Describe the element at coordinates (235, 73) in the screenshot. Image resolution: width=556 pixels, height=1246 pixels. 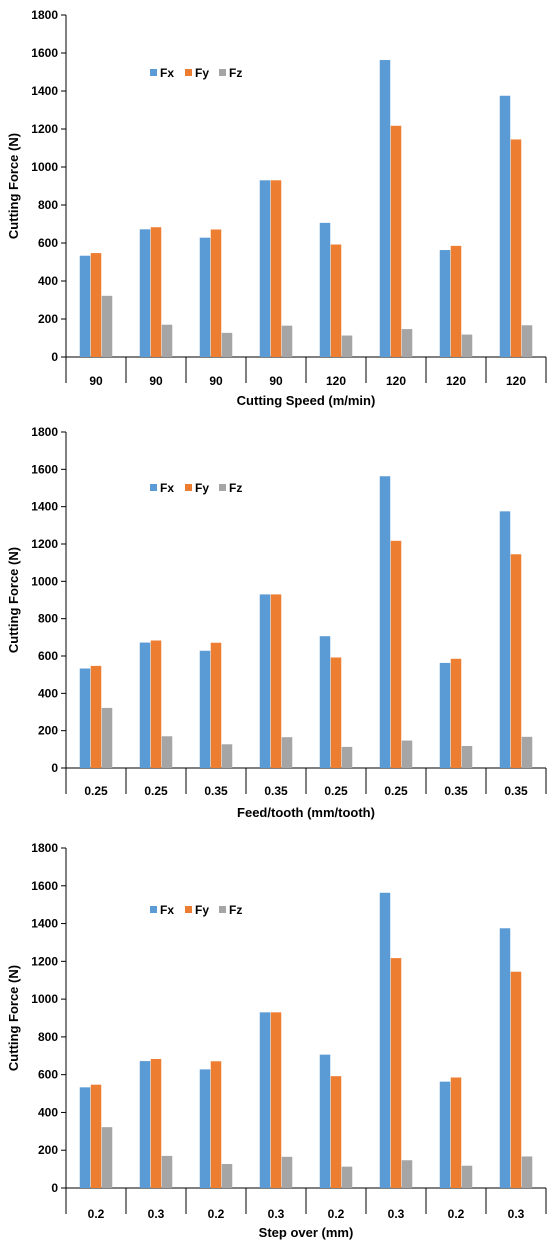
I see `legend-label: Fz` at that location.